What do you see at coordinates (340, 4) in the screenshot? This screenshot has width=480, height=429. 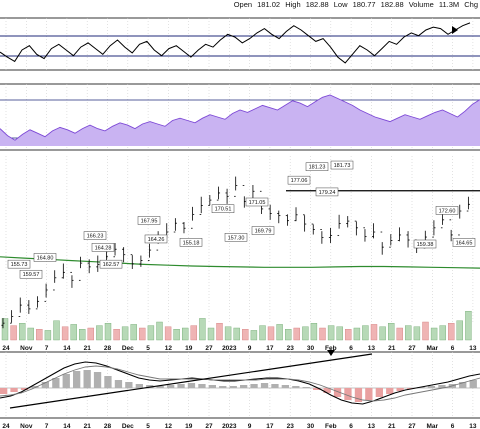 I see `low-label: Low` at bounding box center [340, 4].